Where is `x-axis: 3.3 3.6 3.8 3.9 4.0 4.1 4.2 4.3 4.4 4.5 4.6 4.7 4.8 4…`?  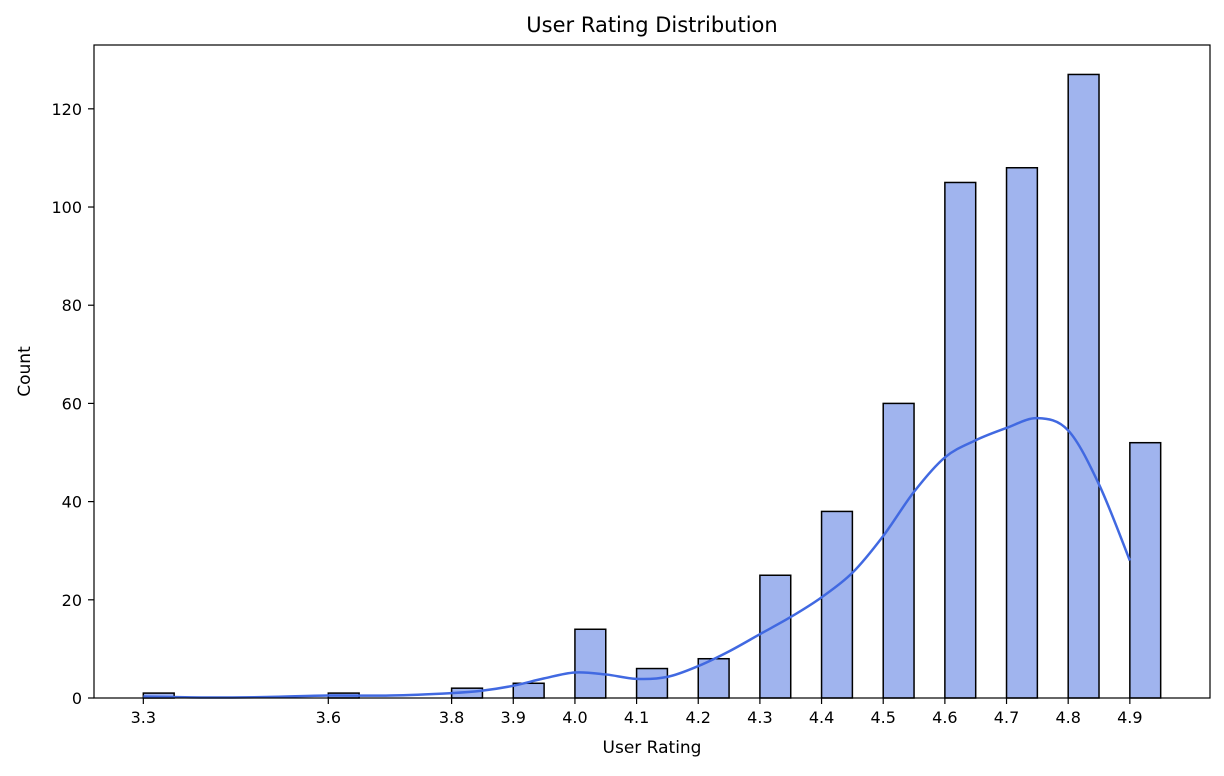
x-axis: 3.3 3.6 3.8 3.9 4.0 4.1 4.2 4.3 4.4 4.5 4.6 4.7 4.8 4… is located at coordinates (637, 712).